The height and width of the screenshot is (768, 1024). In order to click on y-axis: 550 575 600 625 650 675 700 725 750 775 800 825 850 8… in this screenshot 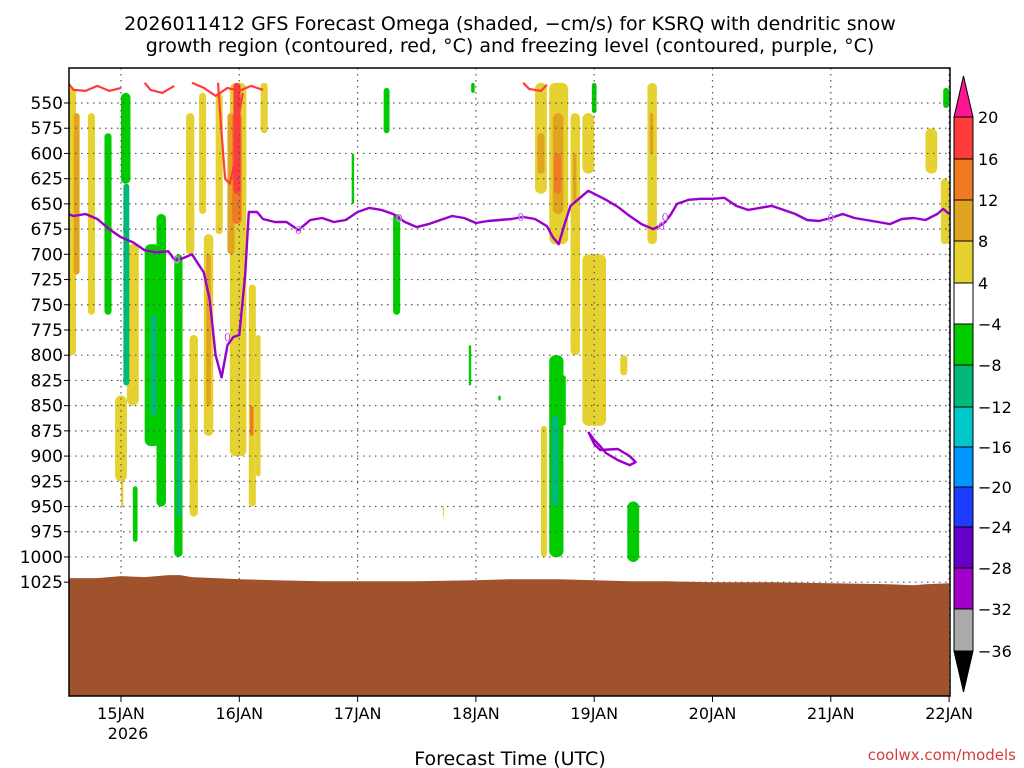, I will do `click(44, 343)`.